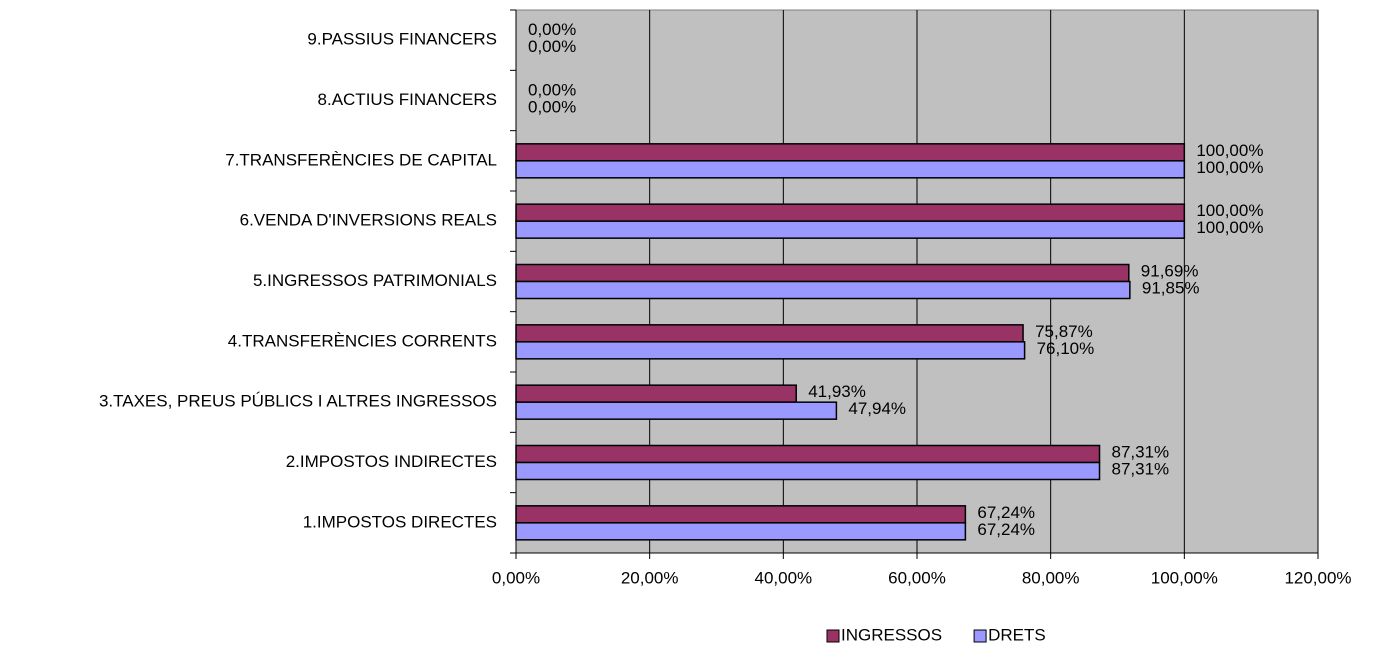  Describe the element at coordinates (400, 521) in the screenshot. I see `y-tick-label: 1.IMPOSTOS DIRECTES` at that location.